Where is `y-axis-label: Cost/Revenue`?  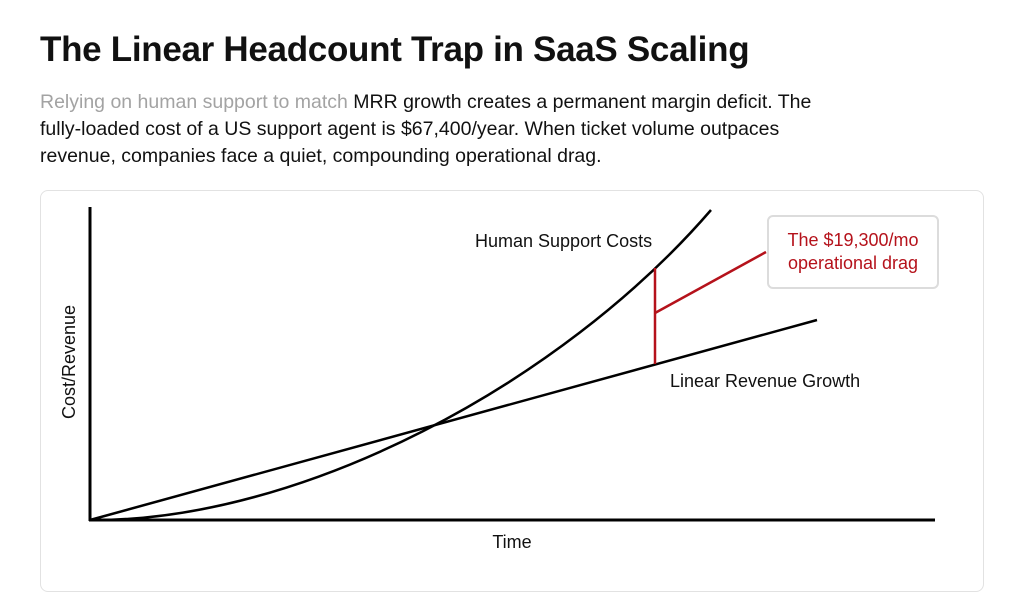 y-axis-label: Cost/Revenue is located at coordinates (69, 362).